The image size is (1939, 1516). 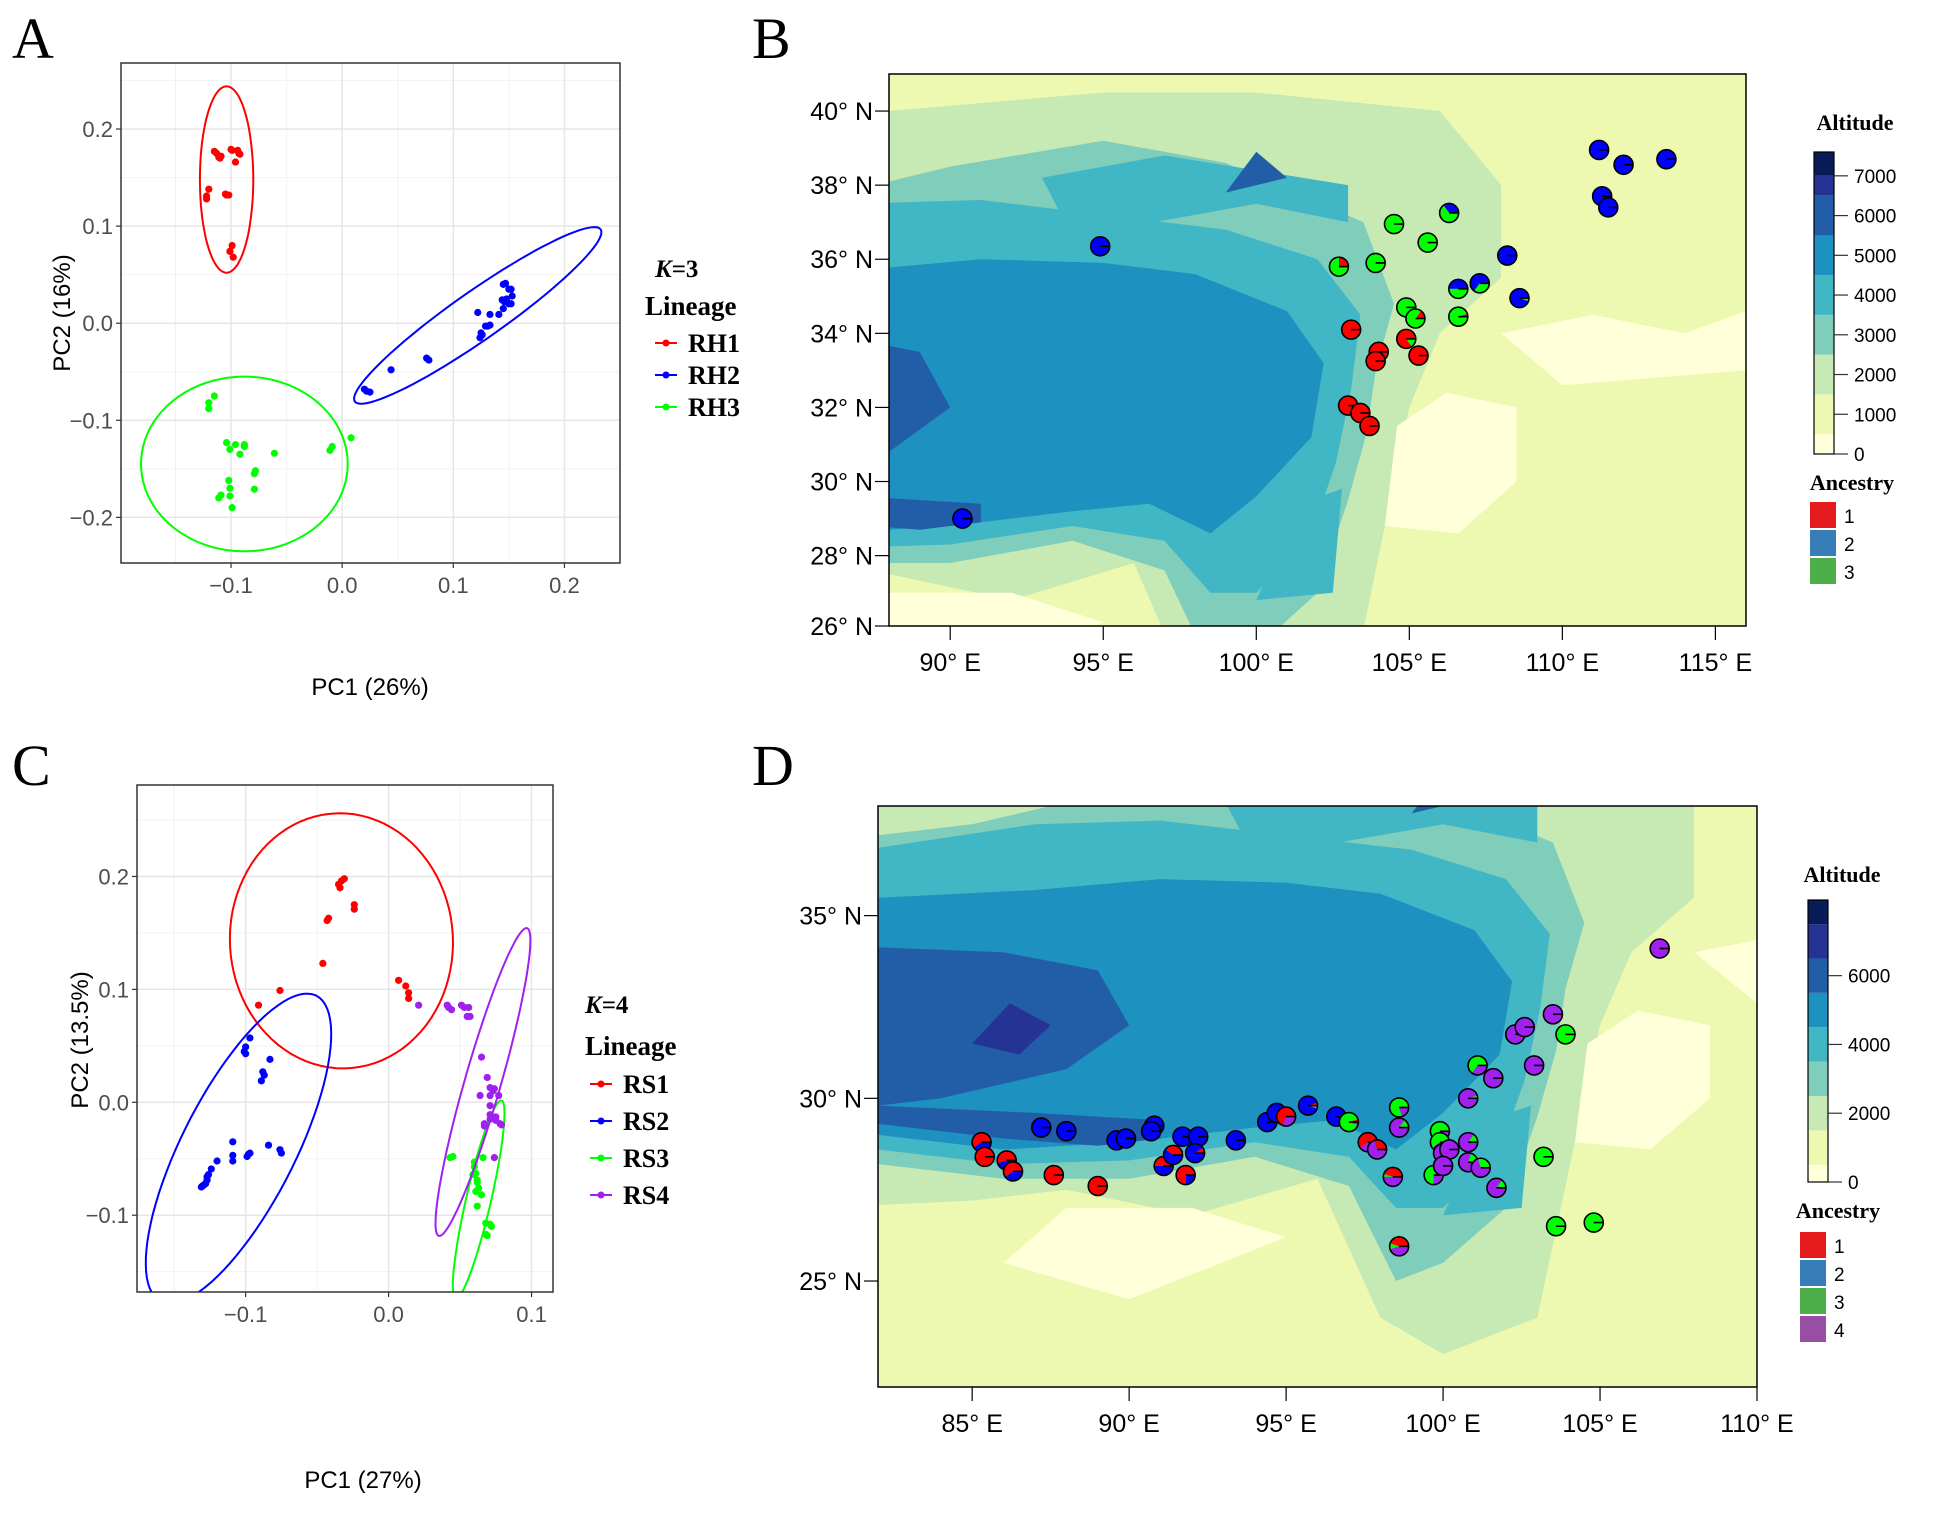 What do you see at coordinates (1875, 296) in the screenshot?
I see `colorbar-tick-label: 4000` at bounding box center [1875, 296].